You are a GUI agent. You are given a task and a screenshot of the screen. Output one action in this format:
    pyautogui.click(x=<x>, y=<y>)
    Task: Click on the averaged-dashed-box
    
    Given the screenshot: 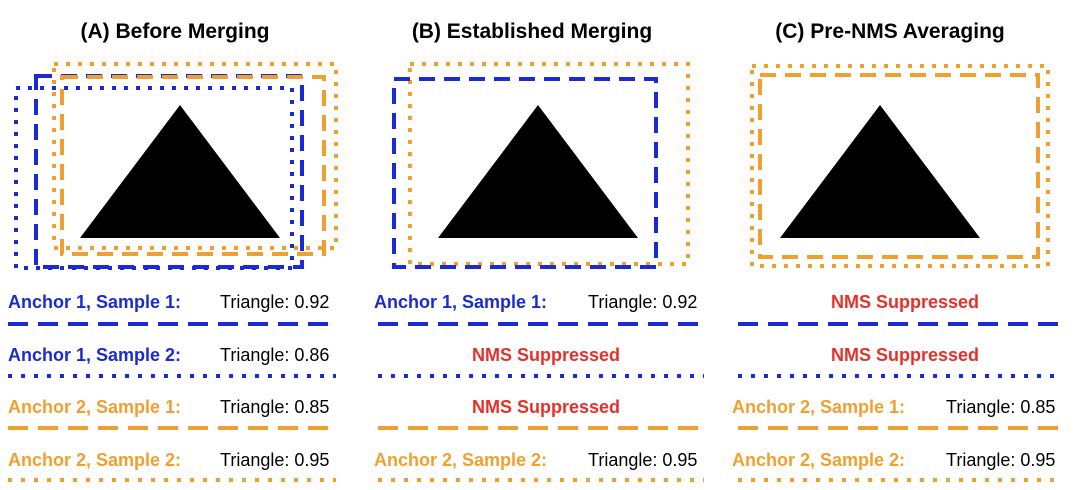 What is the action you would take?
    pyautogui.click(x=899, y=166)
    